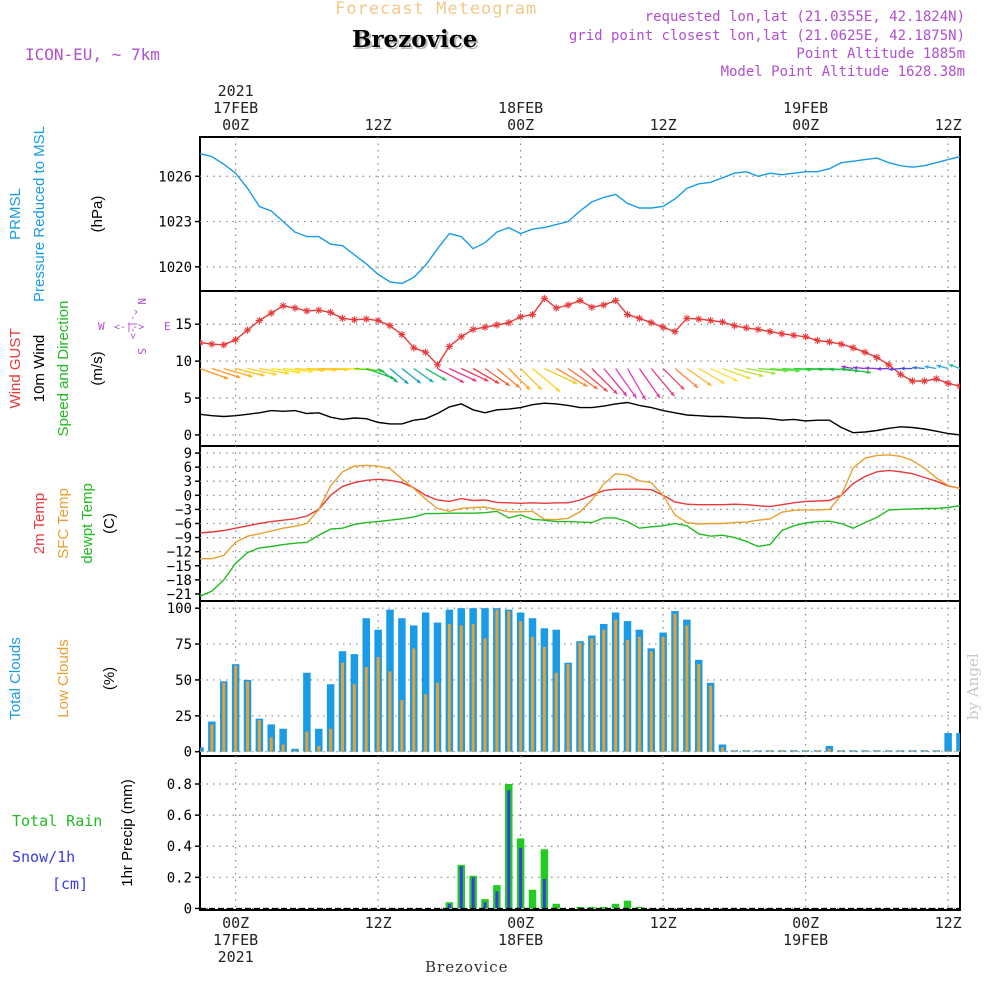 This screenshot has width=1000, height=1000. I want to click on bottom-time-label: 00Z, so click(520, 923).